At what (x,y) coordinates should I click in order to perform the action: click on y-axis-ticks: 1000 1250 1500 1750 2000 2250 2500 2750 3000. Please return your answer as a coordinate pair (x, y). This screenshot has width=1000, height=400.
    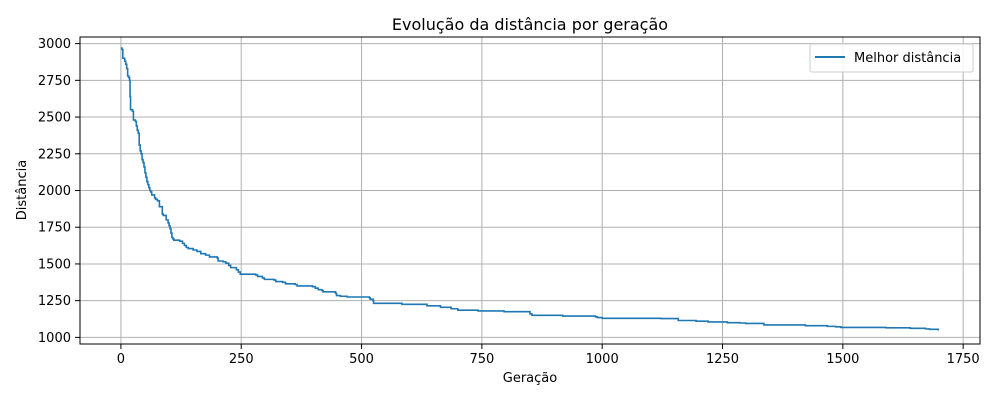
    Looking at the image, I should click on (59, 191).